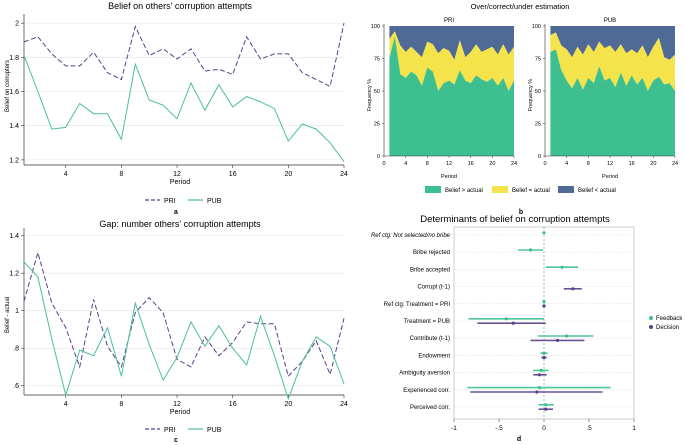  Describe the element at coordinates (589, 428) in the screenshot. I see `x-tick-label: .5` at that location.